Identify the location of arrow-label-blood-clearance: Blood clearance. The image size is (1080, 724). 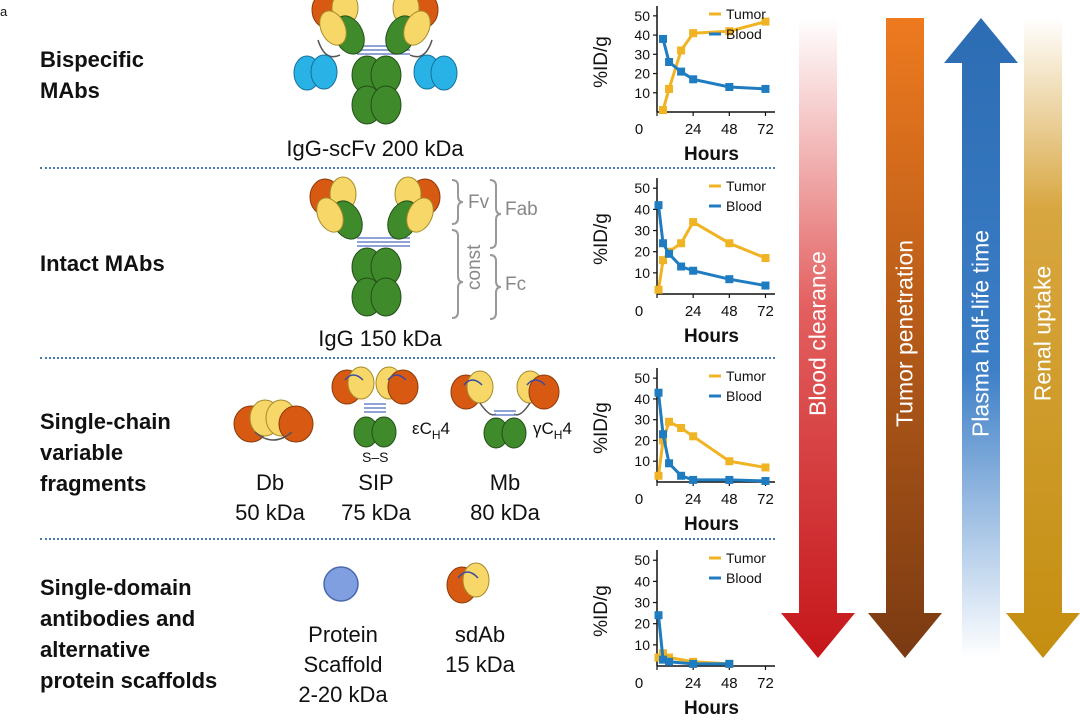
(817, 333).